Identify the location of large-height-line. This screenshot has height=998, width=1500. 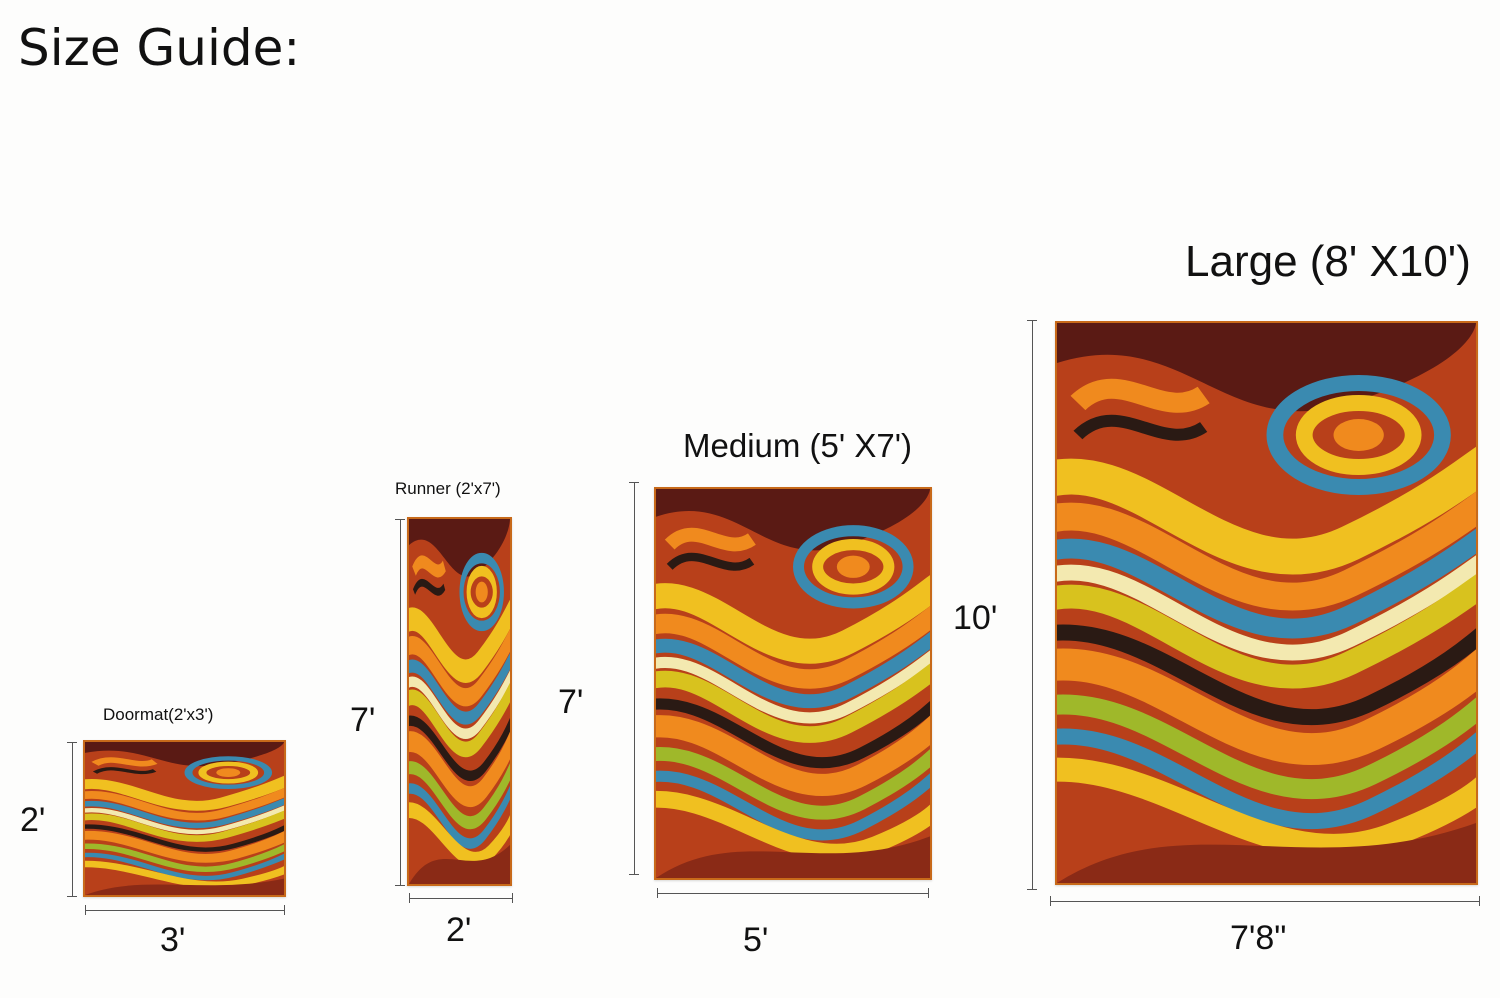
(1032, 605).